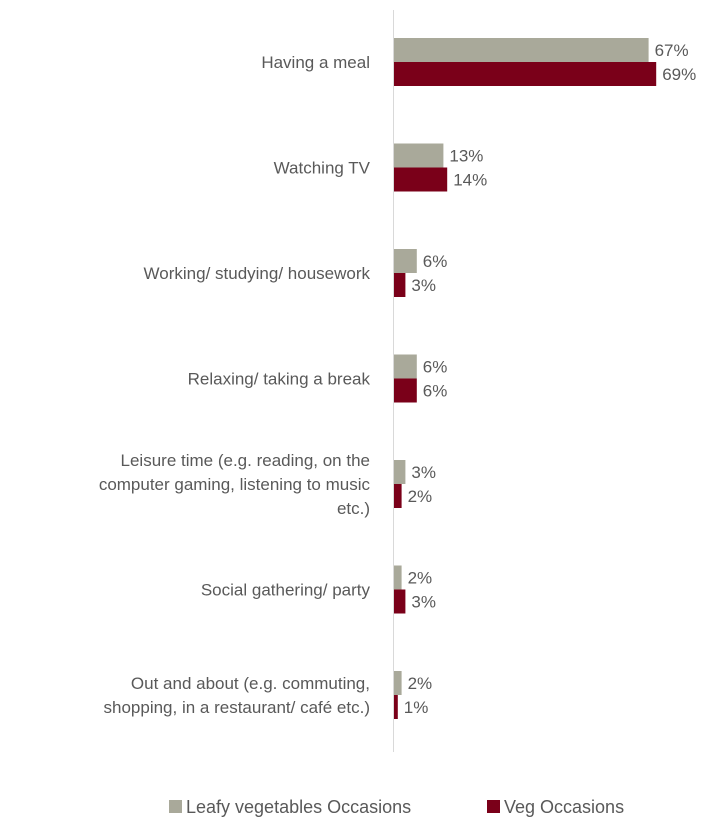 This screenshot has height=823, width=726. I want to click on legend-label: Veg Occasions, so click(564, 807).